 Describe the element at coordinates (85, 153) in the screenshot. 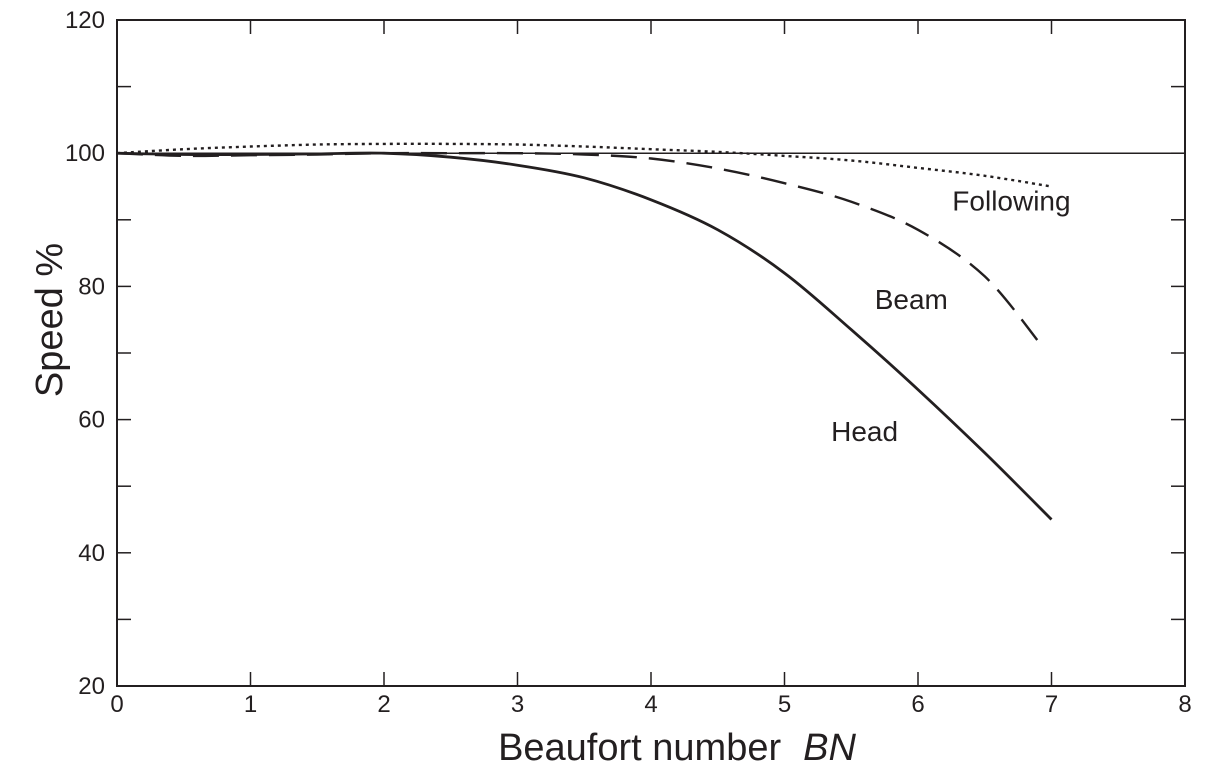

I see `y-tick-label-100: 100` at that location.